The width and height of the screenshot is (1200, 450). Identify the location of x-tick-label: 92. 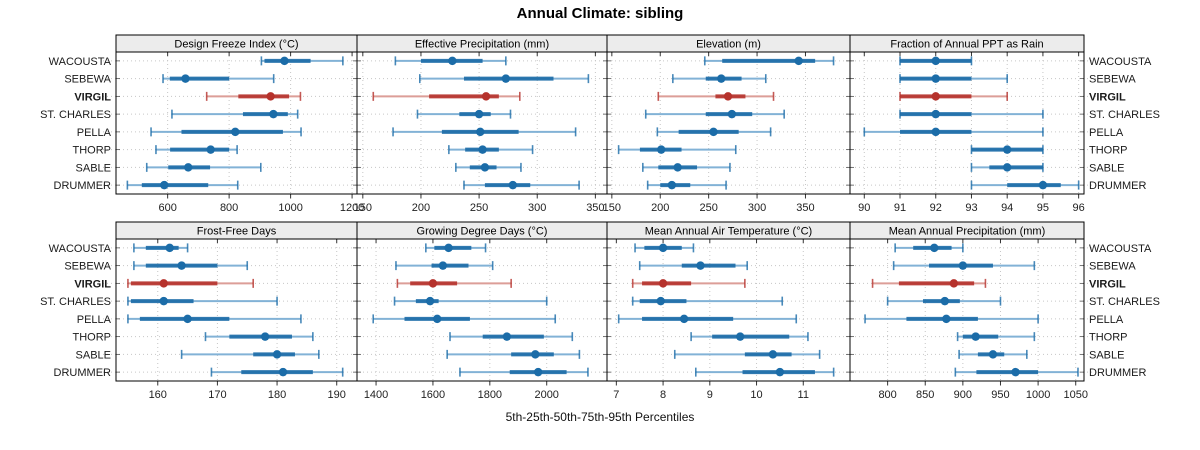
(936, 208).